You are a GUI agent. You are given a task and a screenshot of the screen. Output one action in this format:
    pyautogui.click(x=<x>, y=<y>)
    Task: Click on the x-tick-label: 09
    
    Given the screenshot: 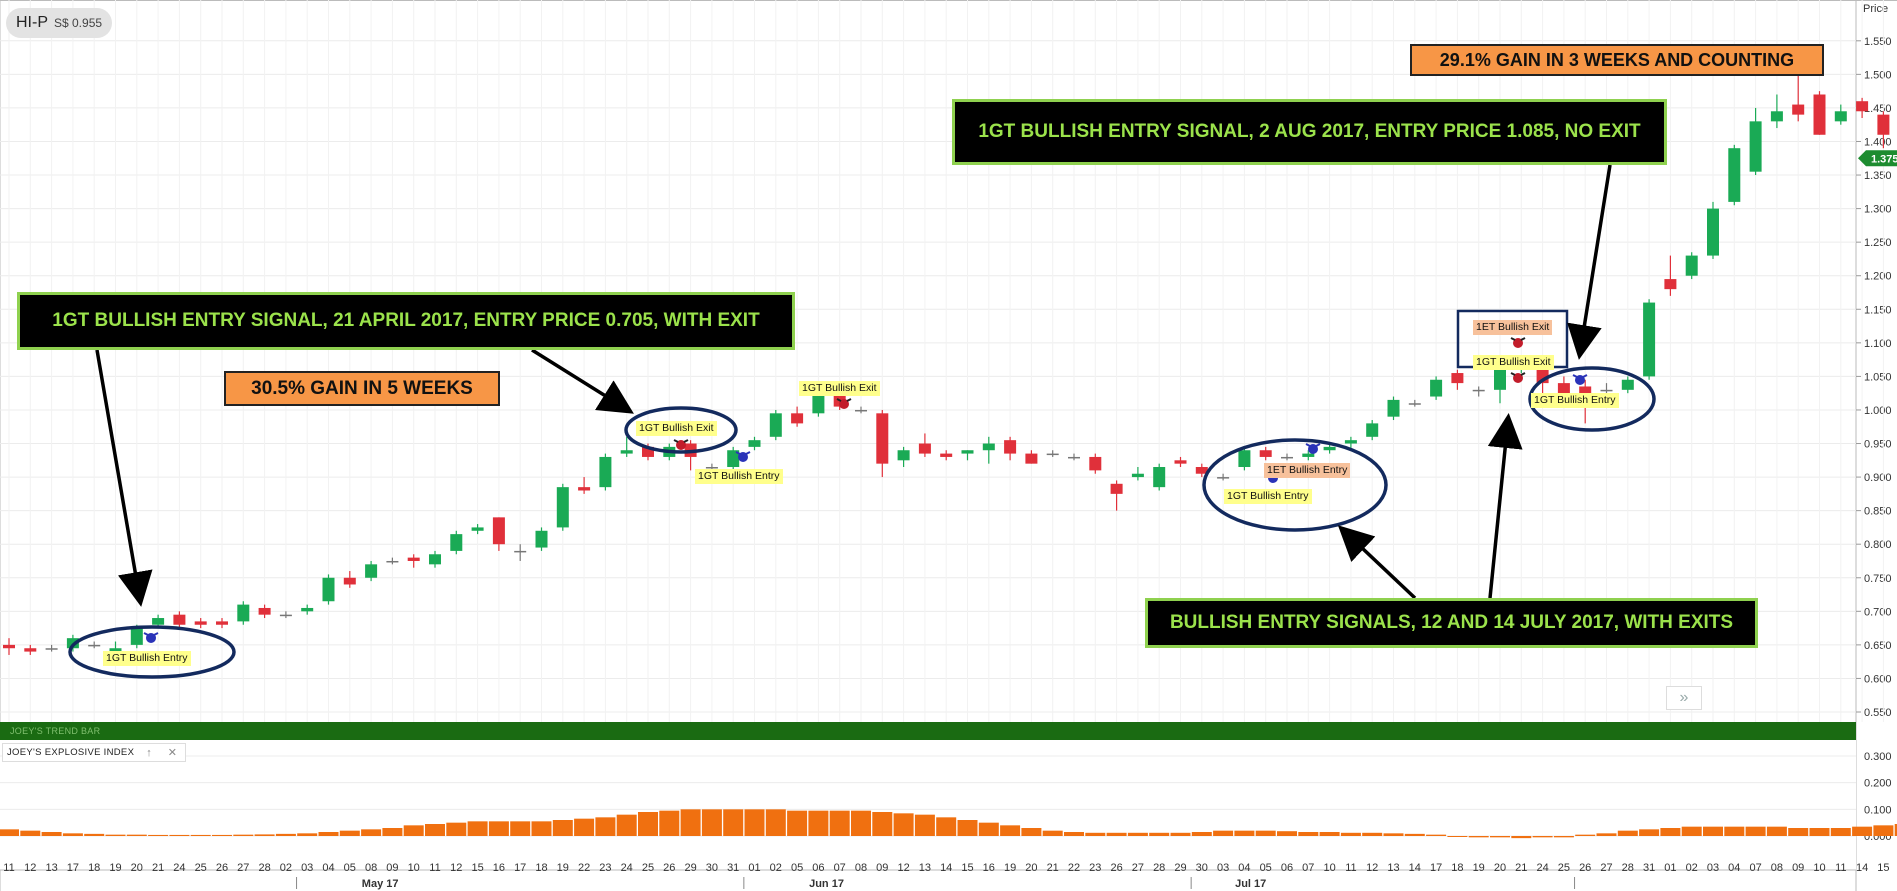 What is the action you would take?
    pyautogui.click(x=882, y=868)
    